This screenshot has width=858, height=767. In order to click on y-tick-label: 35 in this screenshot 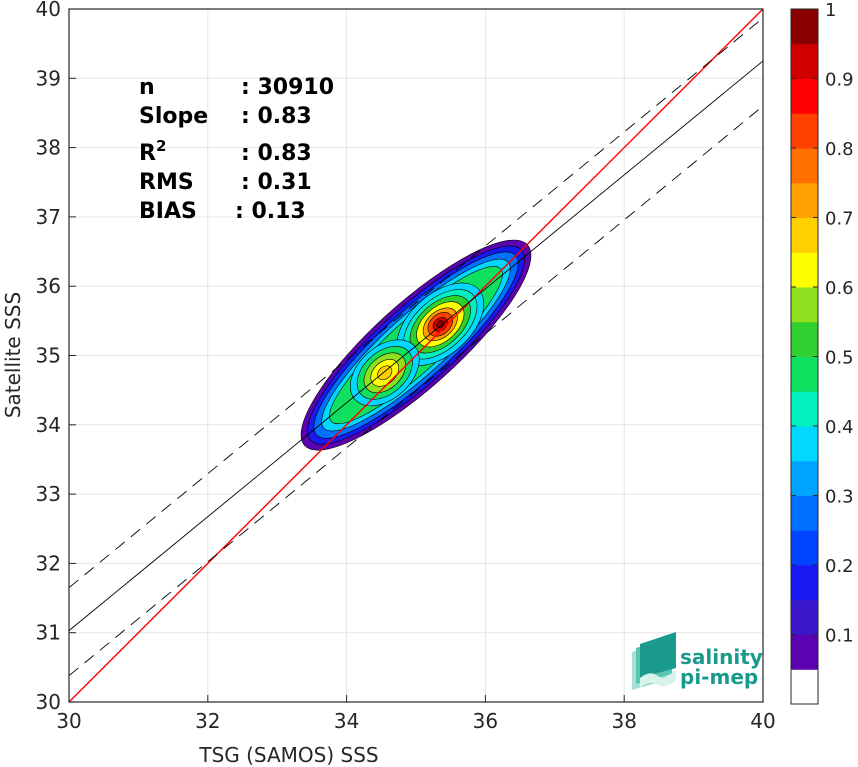, I will do `click(48, 356)`.